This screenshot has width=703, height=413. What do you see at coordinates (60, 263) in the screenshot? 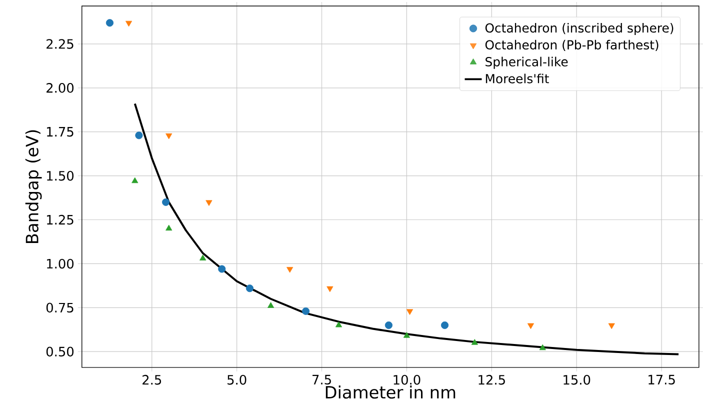
I see `y-tick-label: 1.00` at bounding box center [60, 263].